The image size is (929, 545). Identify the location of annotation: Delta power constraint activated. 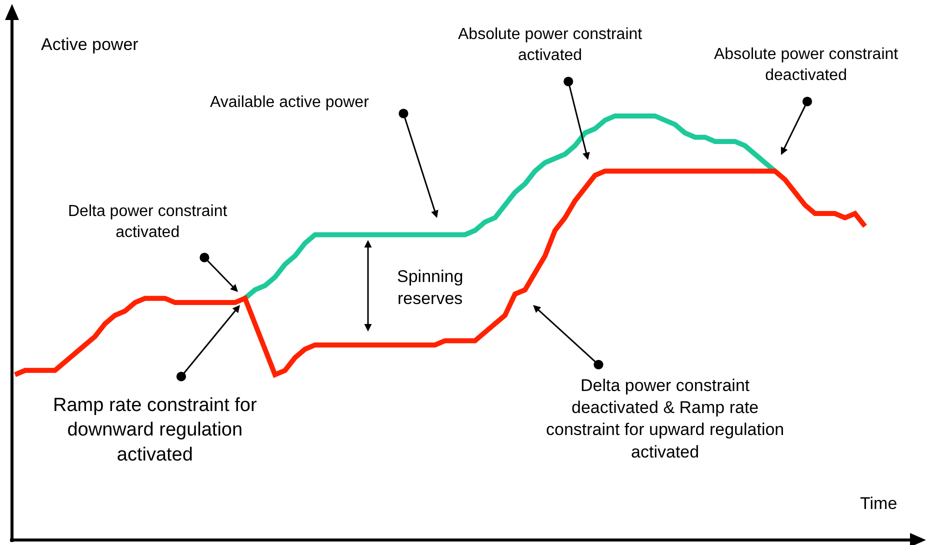
(148, 222).